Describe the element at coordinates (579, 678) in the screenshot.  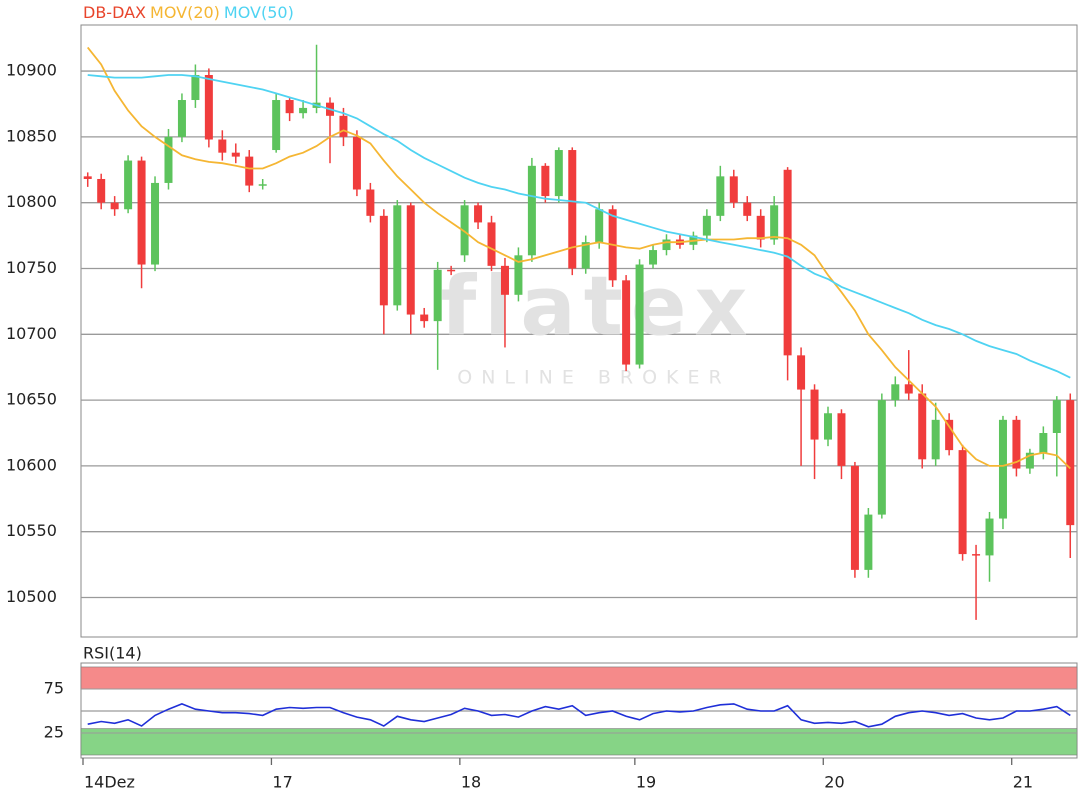
I see `zone-band` at that location.